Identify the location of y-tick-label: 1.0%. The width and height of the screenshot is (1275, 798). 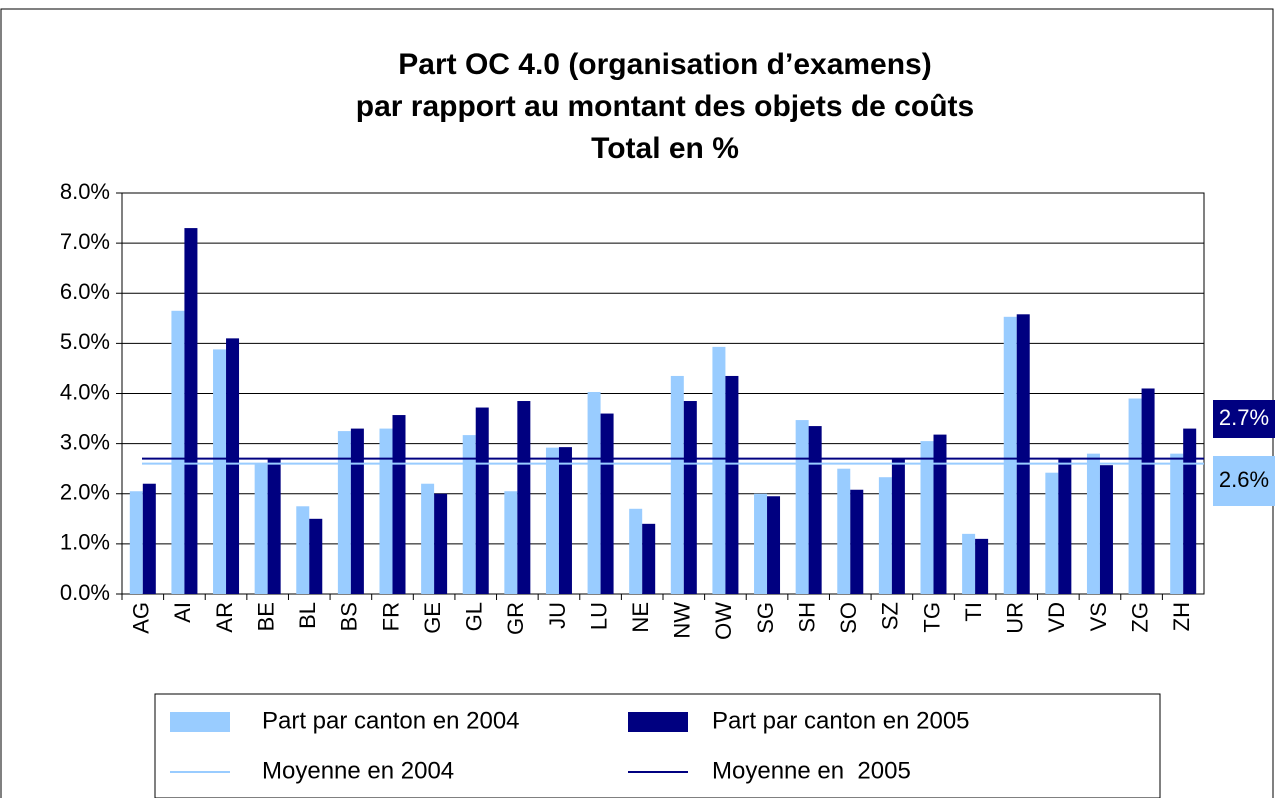
(85, 542).